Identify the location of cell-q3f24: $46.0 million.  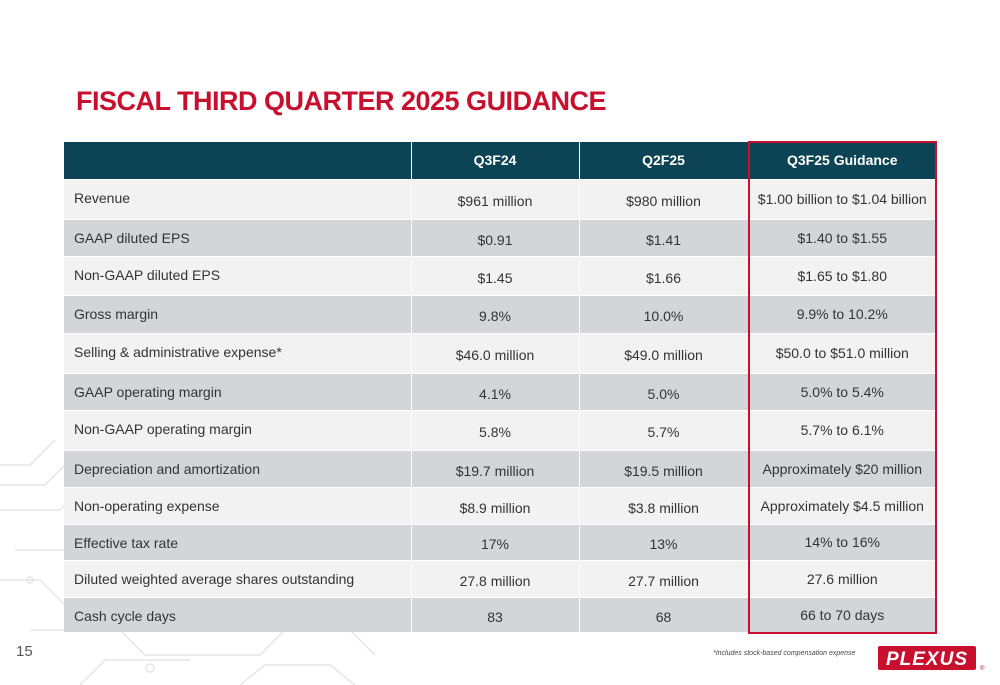
(495, 352).